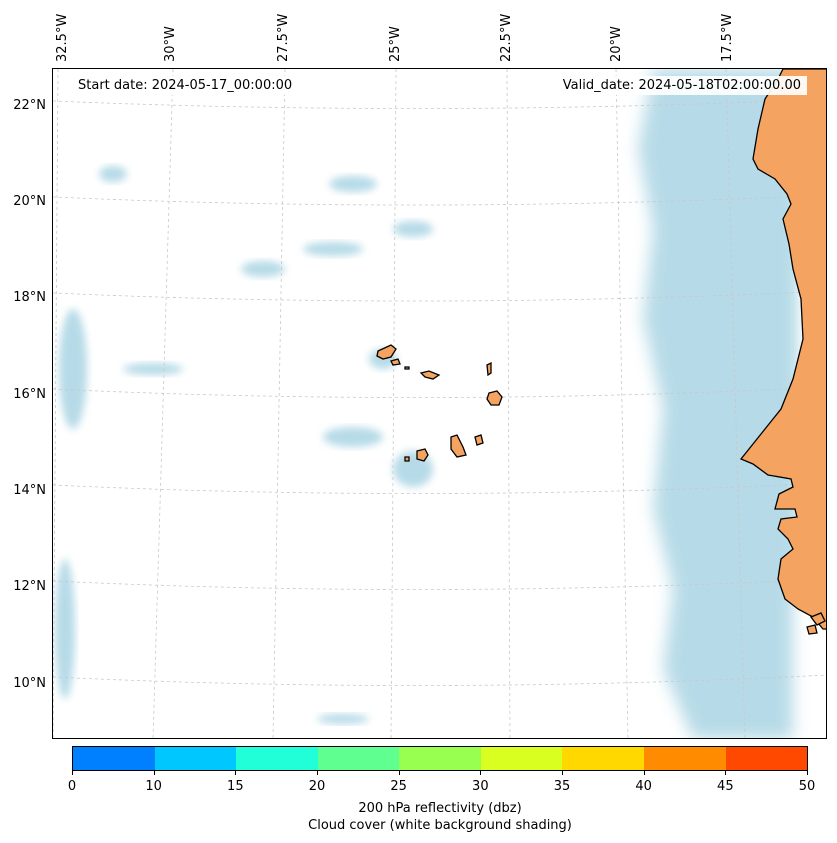 The width and height of the screenshot is (837, 843). I want to click on cloud-coastal-dense, so click(738, 379).